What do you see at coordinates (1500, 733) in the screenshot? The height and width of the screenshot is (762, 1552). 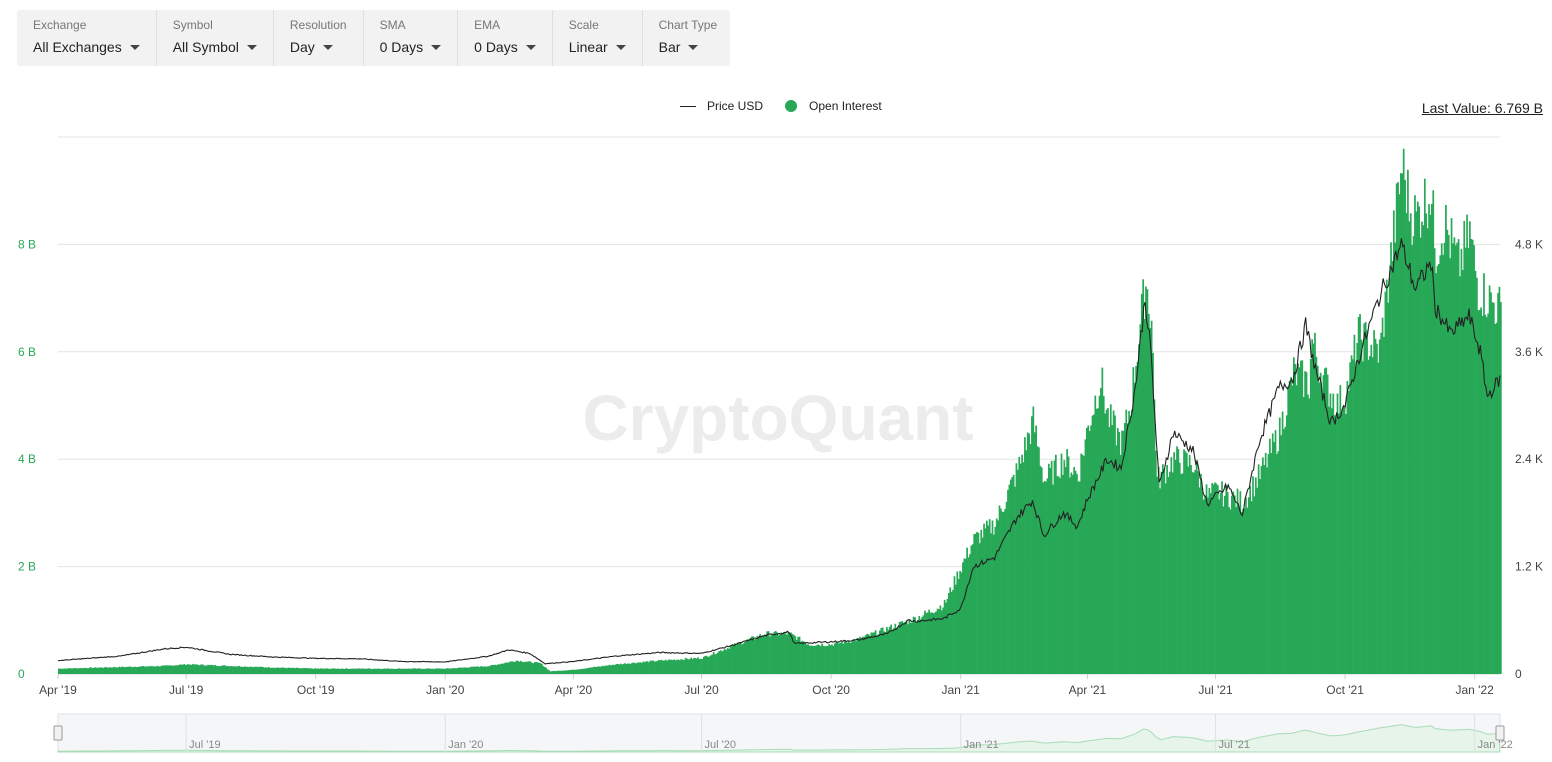 I see `navigator-right-handle` at bounding box center [1500, 733].